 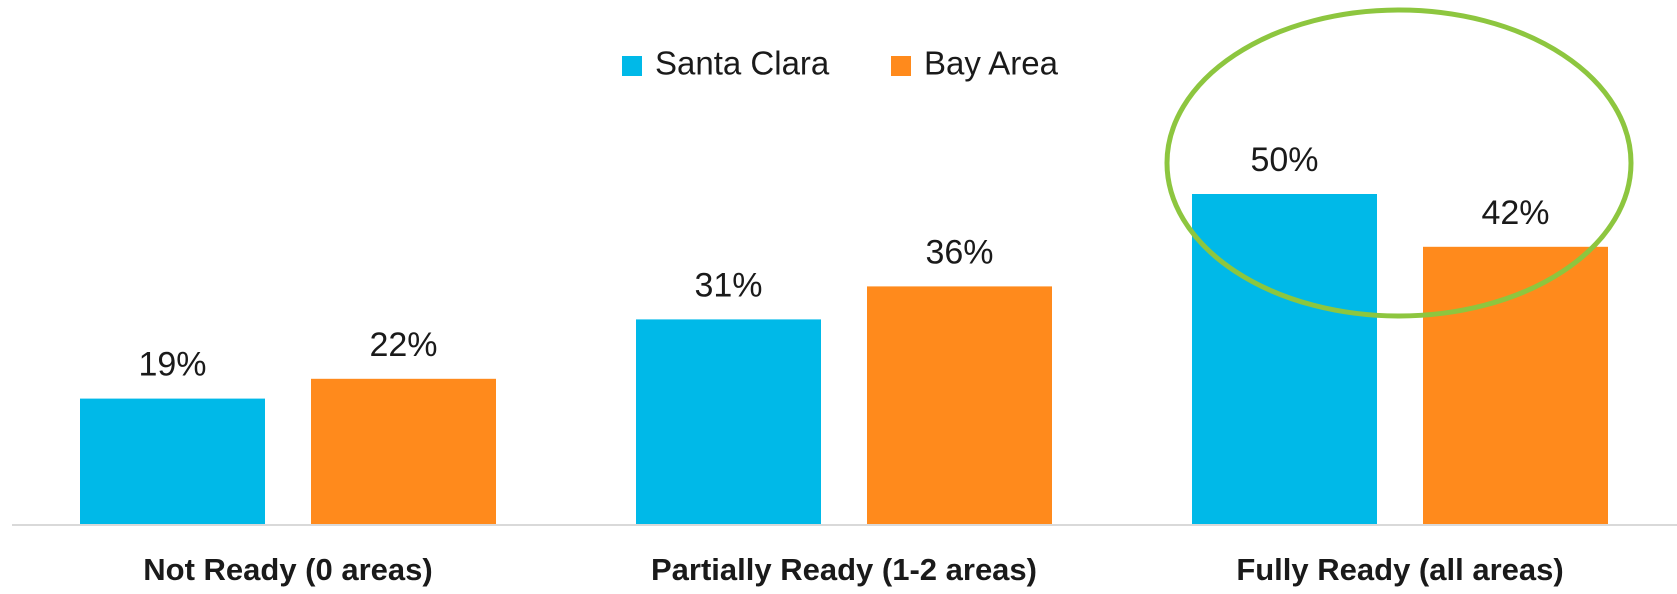 I want to click on data-label: 22%, so click(x=403, y=345).